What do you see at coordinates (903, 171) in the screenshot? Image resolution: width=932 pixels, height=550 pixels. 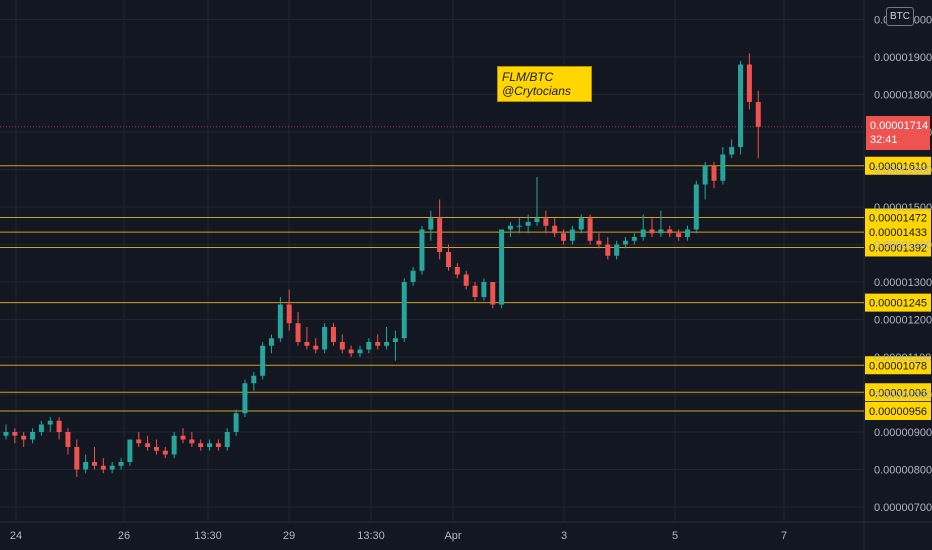 I see `y-tick-label: 0.00001600` at bounding box center [903, 171].